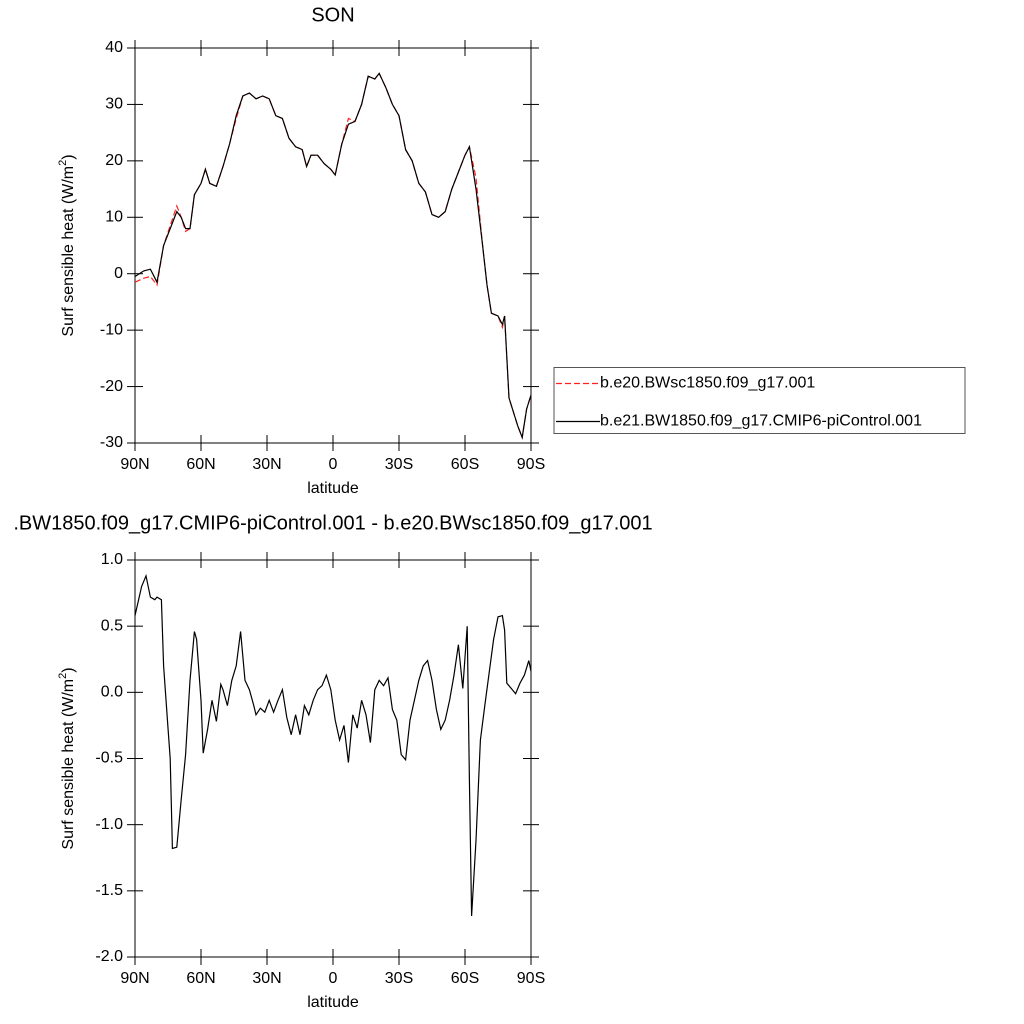 The width and height of the screenshot is (1024, 1024). I want to click on y-tick-label: 30, so click(114, 104).